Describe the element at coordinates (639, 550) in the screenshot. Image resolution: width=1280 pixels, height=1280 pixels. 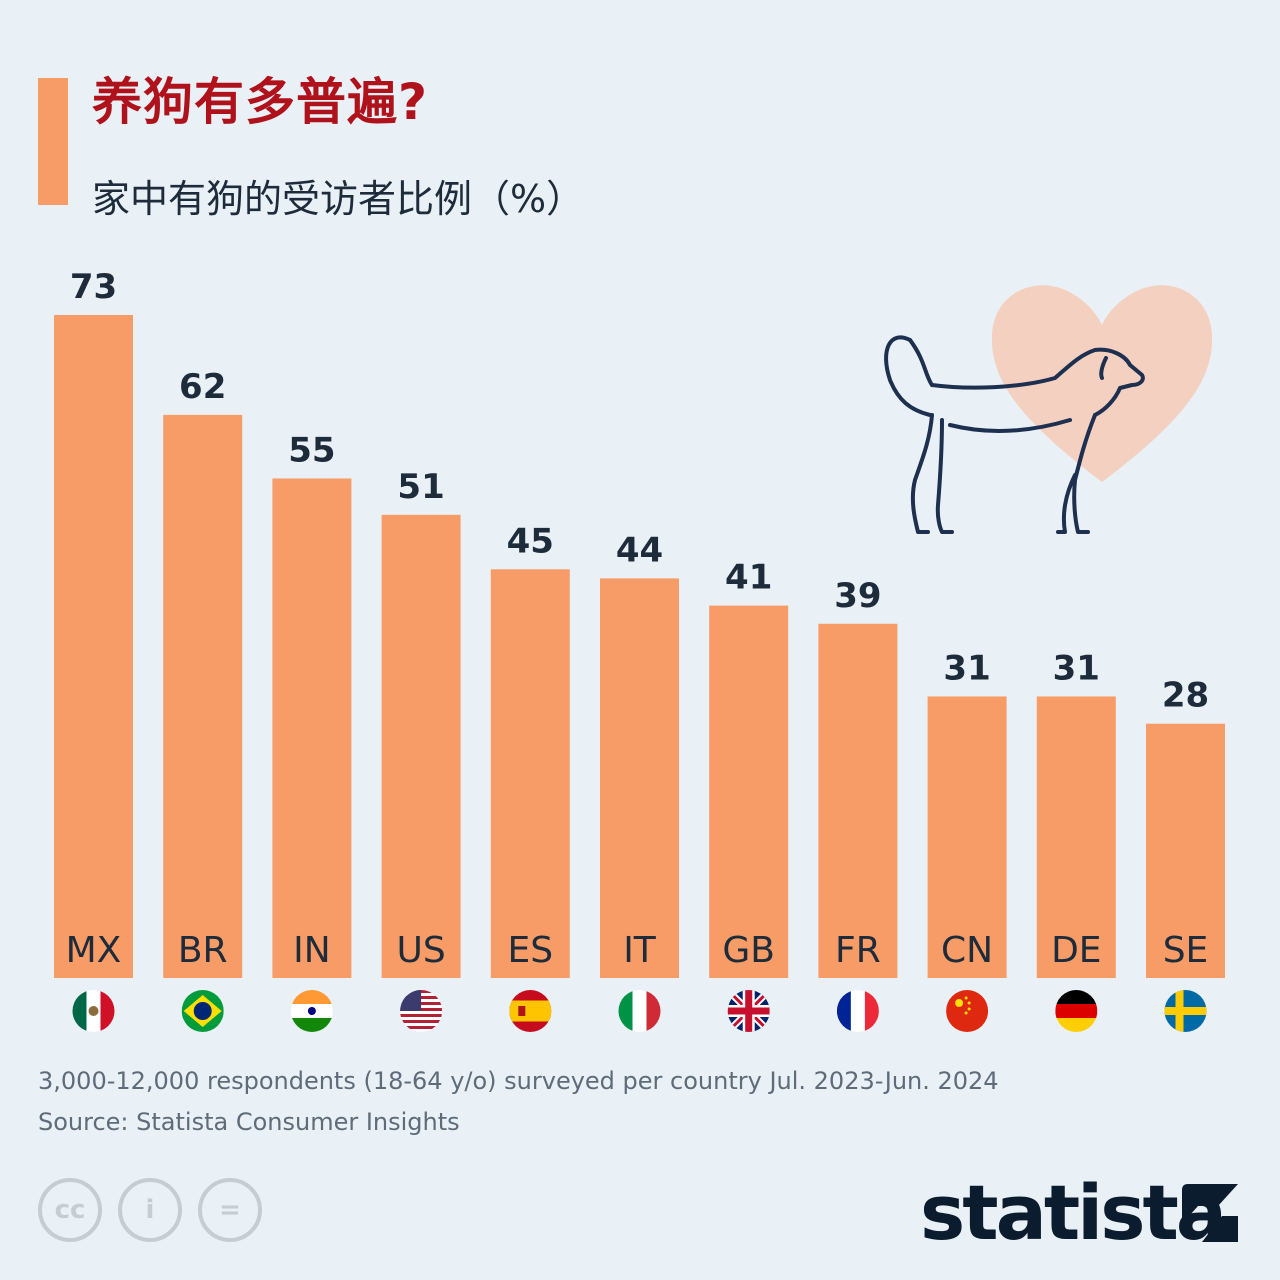
I see `value-label-it: 44` at that location.